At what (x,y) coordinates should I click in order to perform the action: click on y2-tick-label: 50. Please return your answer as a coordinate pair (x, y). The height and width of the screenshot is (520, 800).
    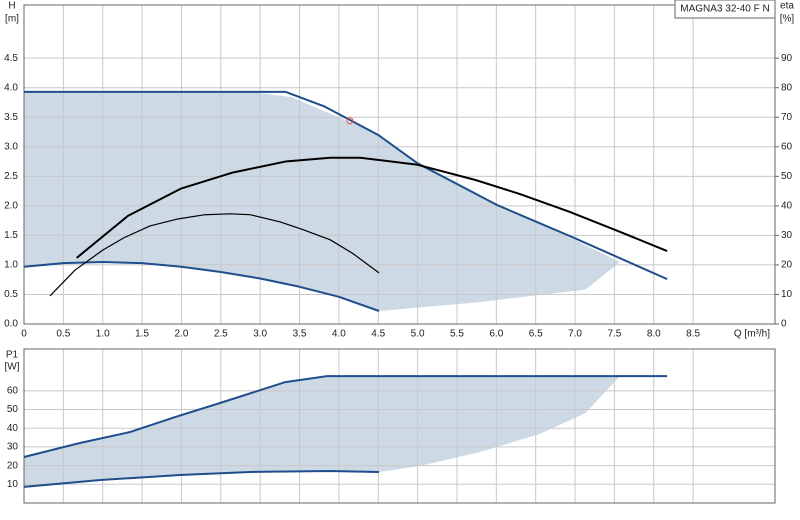
    Looking at the image, I should click on (787, 176).